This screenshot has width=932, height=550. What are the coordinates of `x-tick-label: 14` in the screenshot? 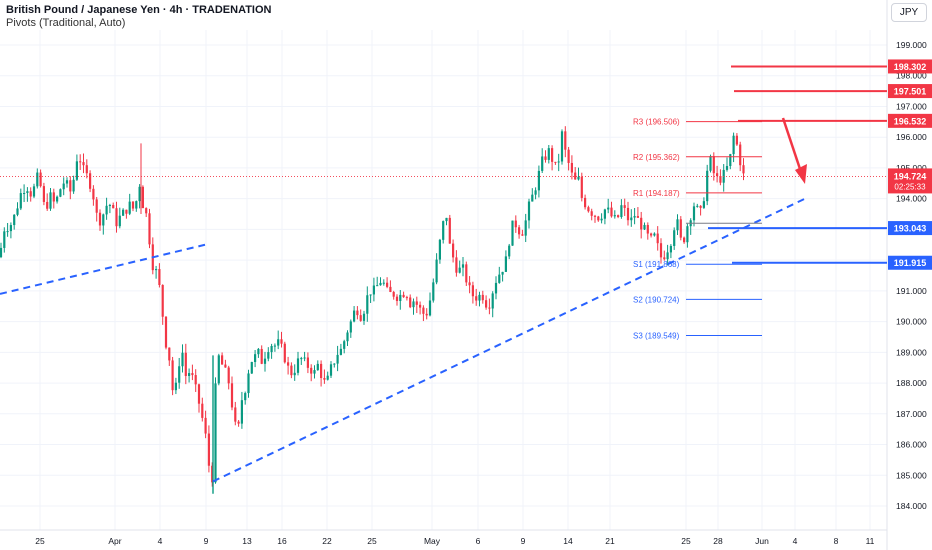 It's located at (568, 541).